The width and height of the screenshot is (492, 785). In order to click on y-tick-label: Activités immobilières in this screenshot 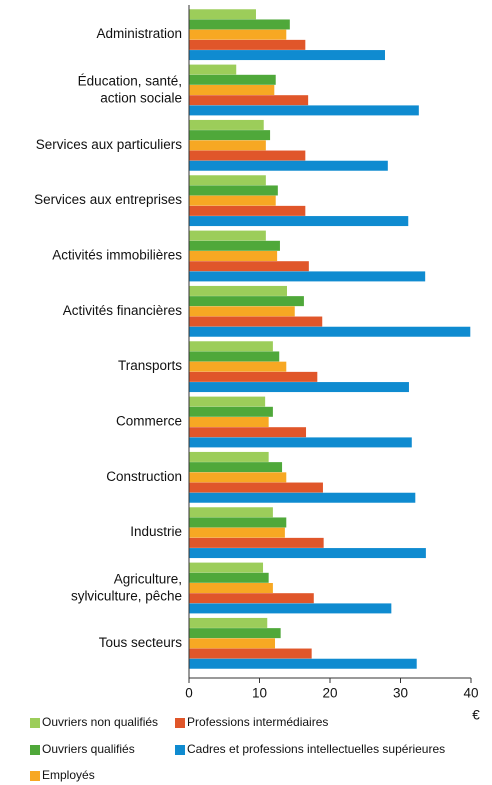, I will do `click(117, 255)`.